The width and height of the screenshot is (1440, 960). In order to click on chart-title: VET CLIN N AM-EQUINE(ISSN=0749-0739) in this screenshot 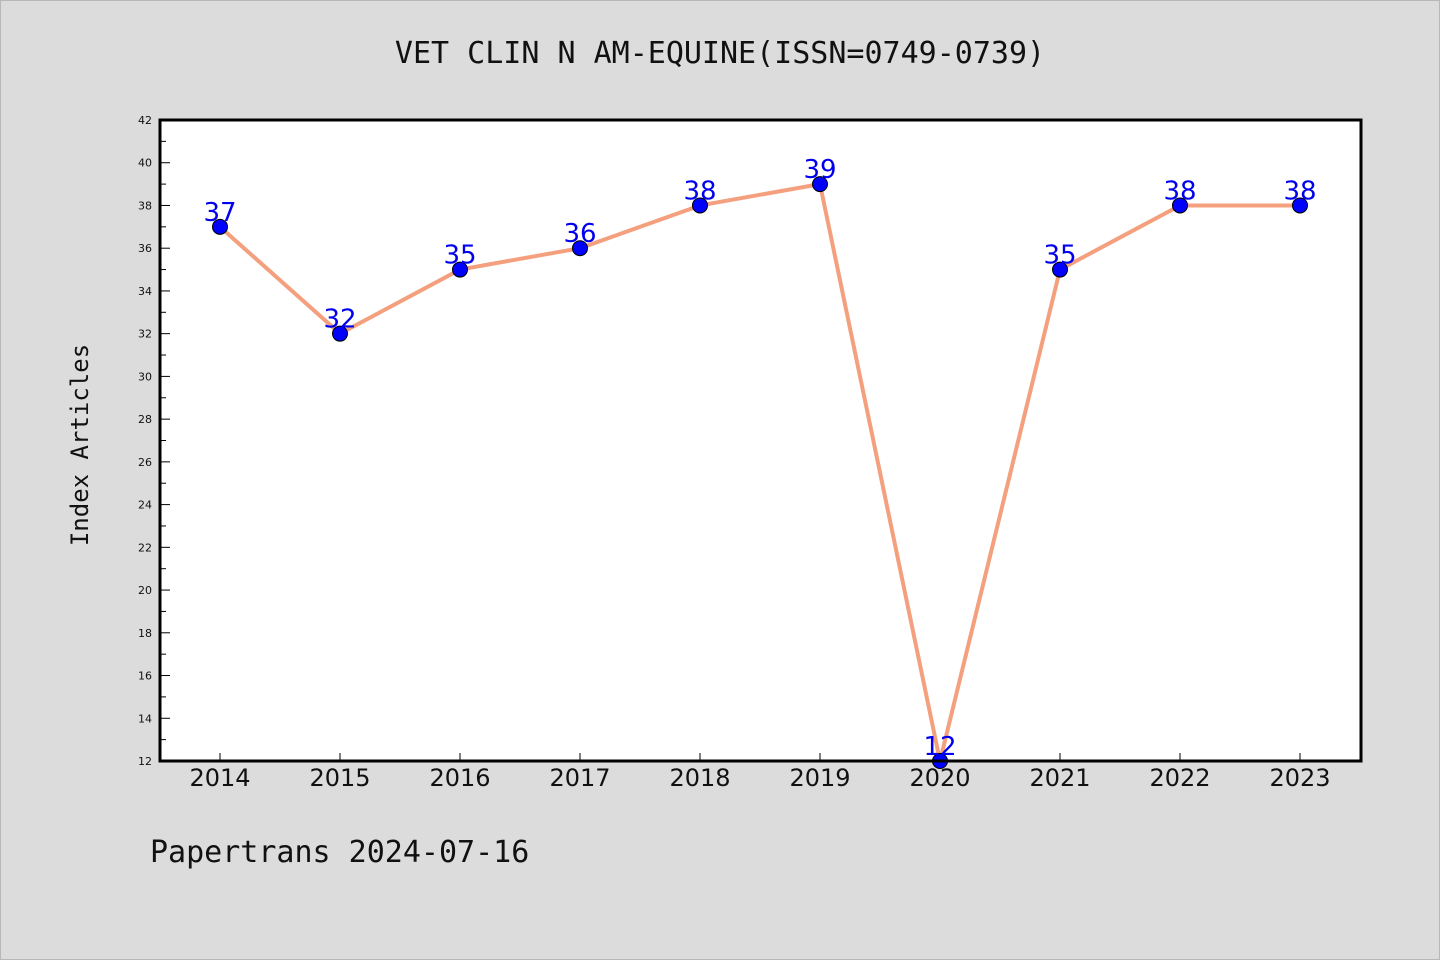, I will do `click(720, 53)`.